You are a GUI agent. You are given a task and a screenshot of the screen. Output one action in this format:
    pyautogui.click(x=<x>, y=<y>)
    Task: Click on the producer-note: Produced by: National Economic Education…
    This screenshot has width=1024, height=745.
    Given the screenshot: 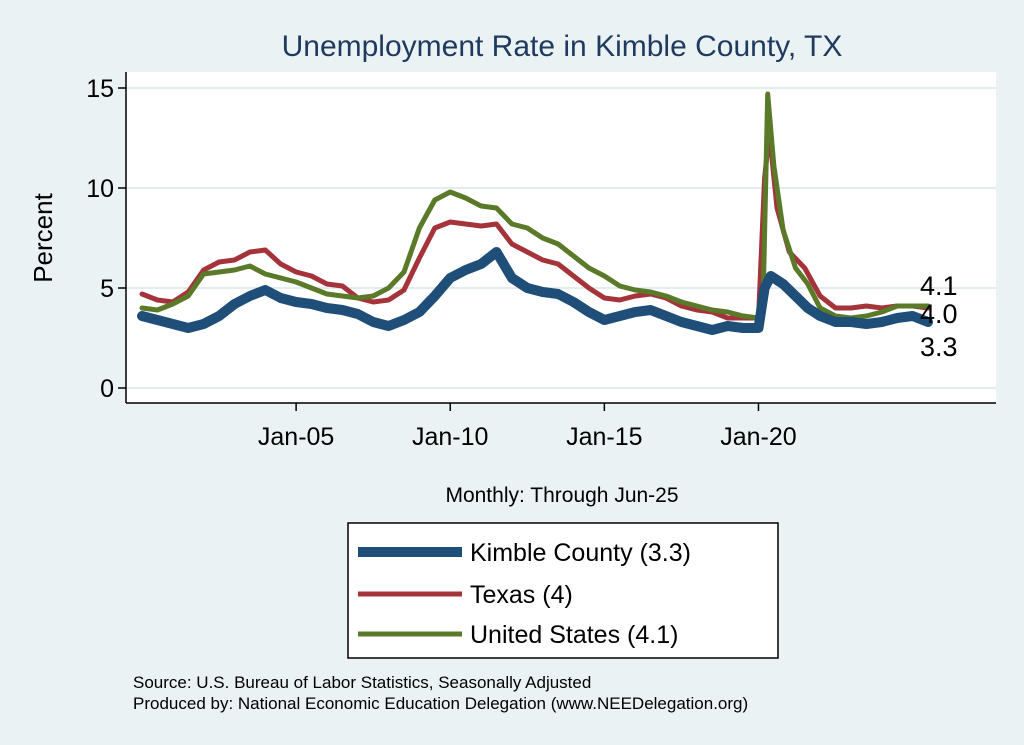 What is the action you would take?
    pyautogui.click(x=440, y=703)
    